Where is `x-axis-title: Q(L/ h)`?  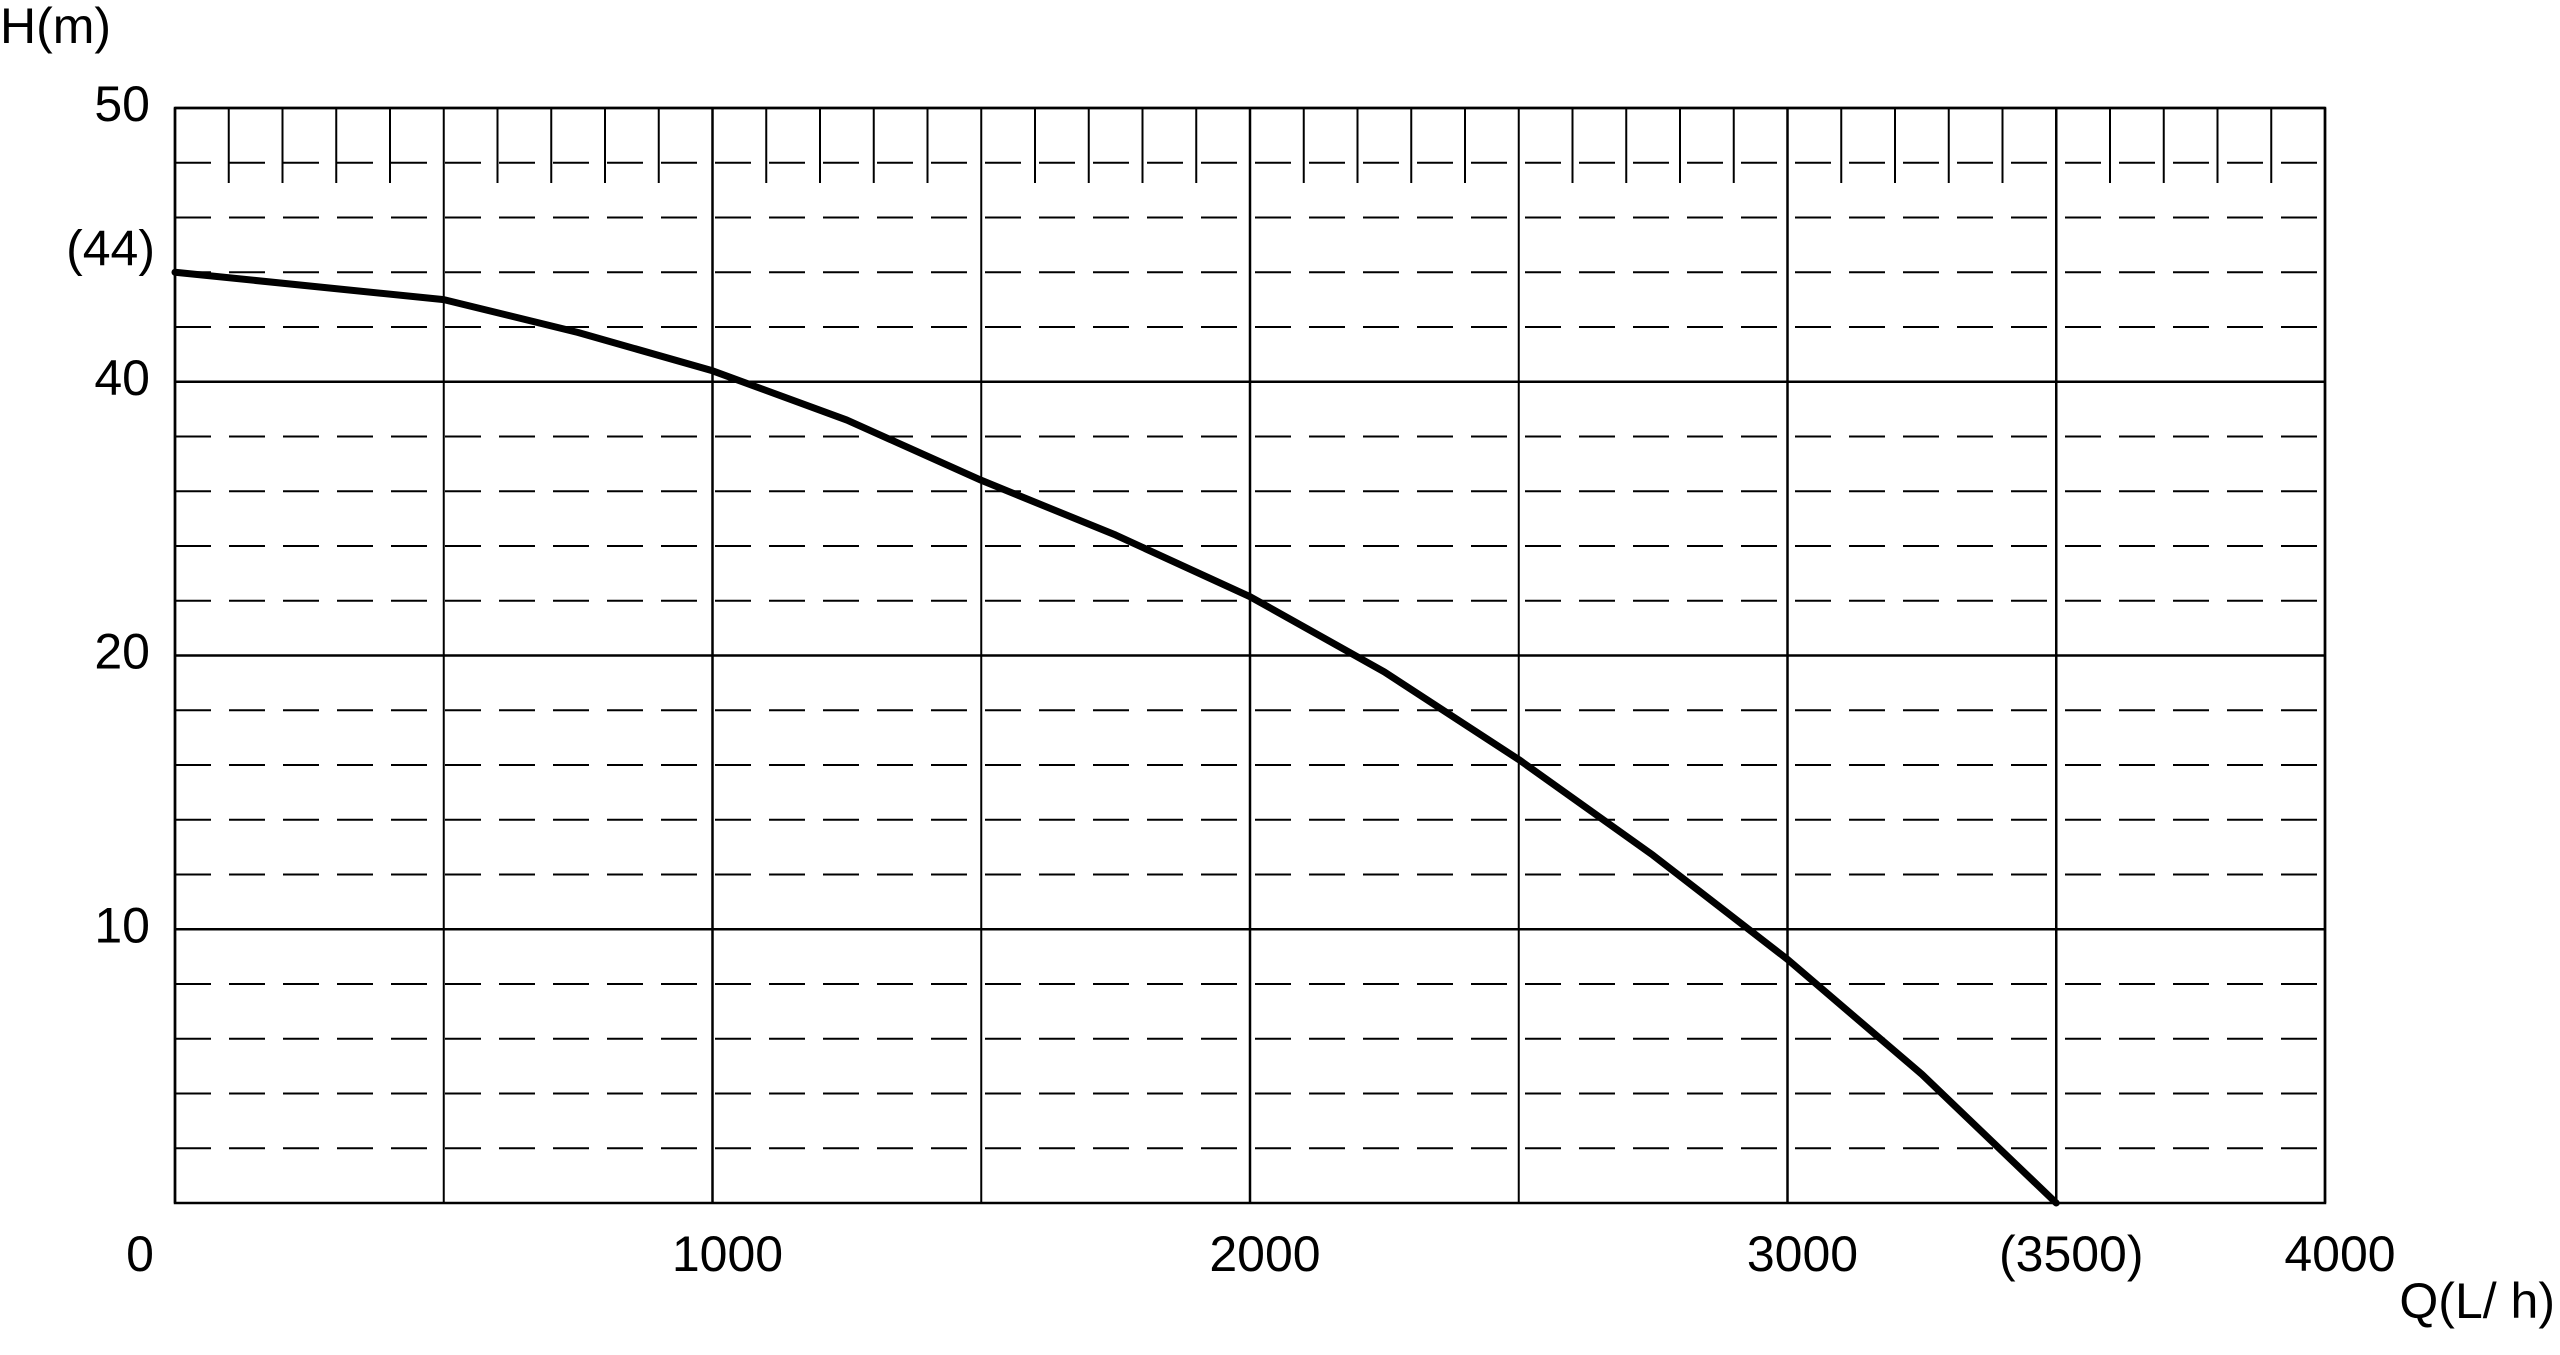 x-axis-title: Q(L/ h) is located at coordinates (2477, 1301).